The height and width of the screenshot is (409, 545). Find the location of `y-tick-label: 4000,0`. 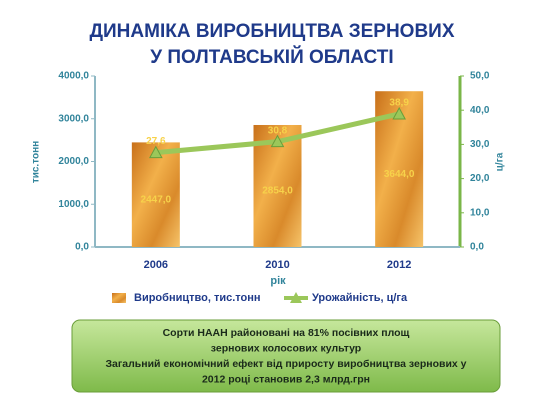

y-tick-label: 4000,0 is located at coordinates (73, 76).